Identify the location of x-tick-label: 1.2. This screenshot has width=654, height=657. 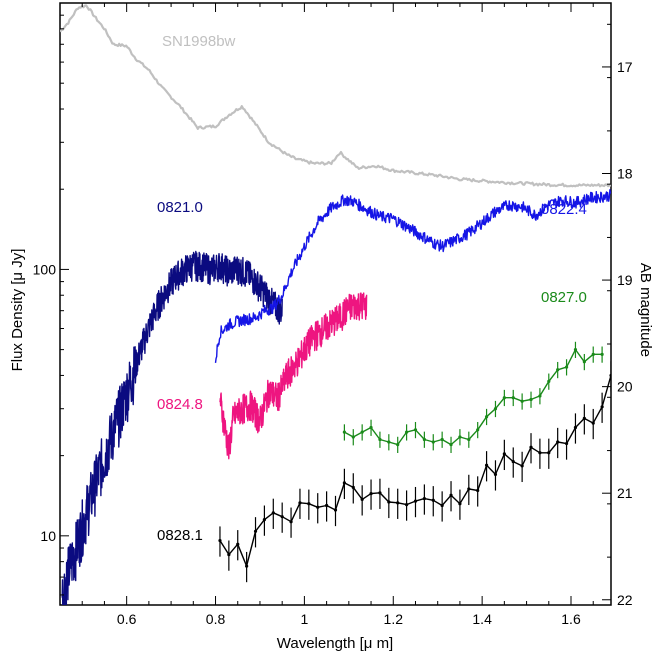
(394, 619).